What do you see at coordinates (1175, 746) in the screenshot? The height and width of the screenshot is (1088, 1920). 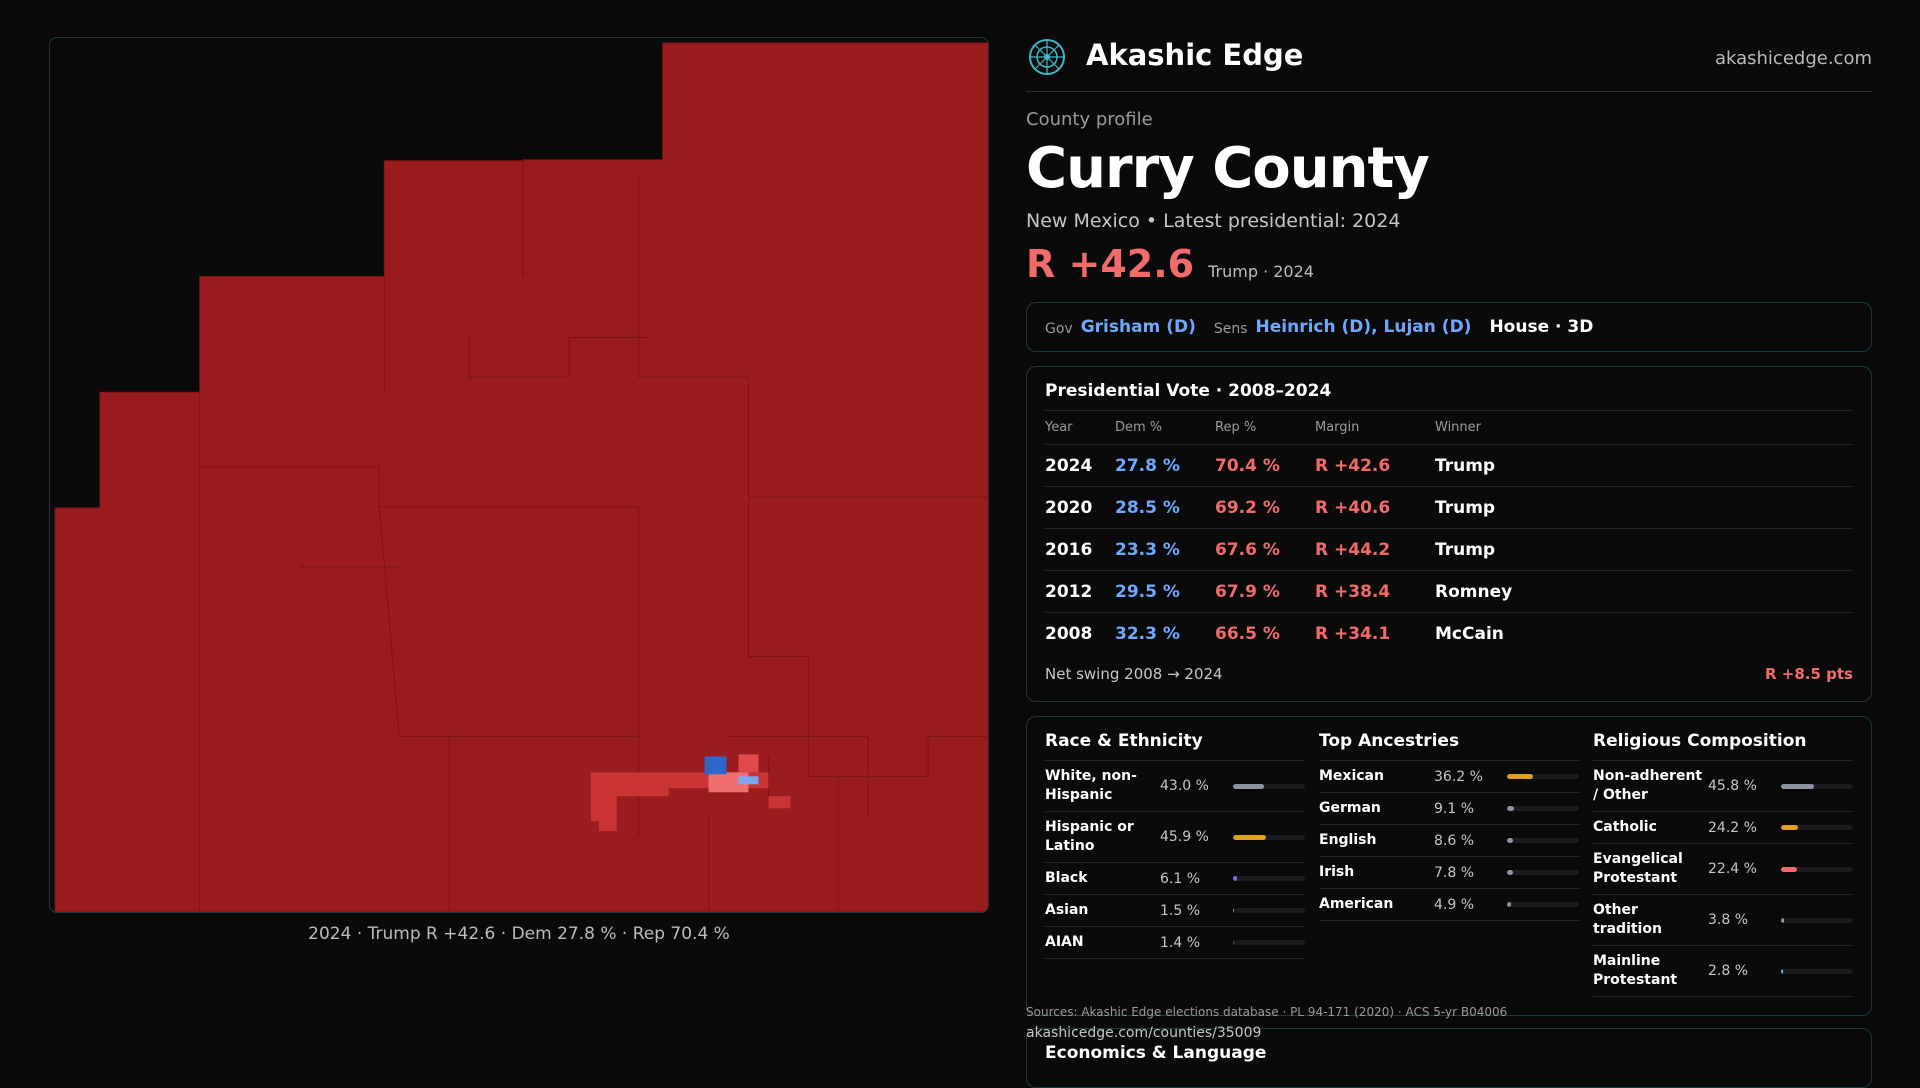 I see `race-title: Race & Ethnicity` at bounding box center [1175, 746].